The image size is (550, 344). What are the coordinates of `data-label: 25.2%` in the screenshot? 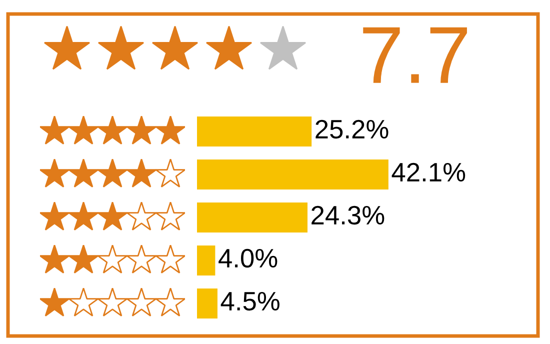 It's located at (352, 129).